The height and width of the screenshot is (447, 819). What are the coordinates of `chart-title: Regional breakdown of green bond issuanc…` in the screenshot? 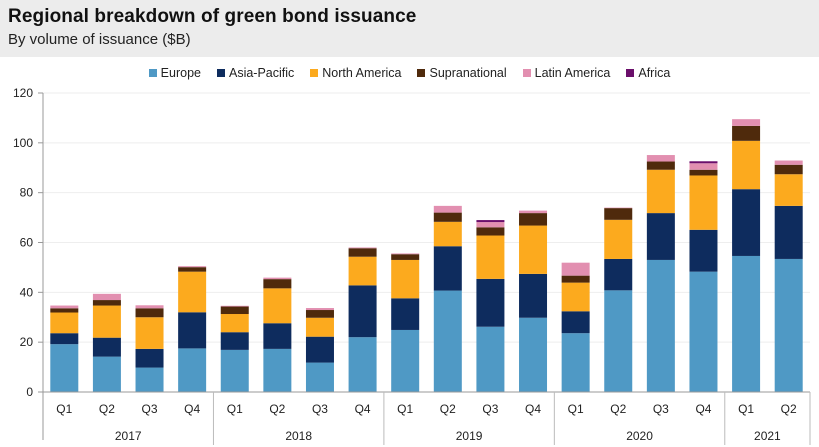 It's located at (212, 16).